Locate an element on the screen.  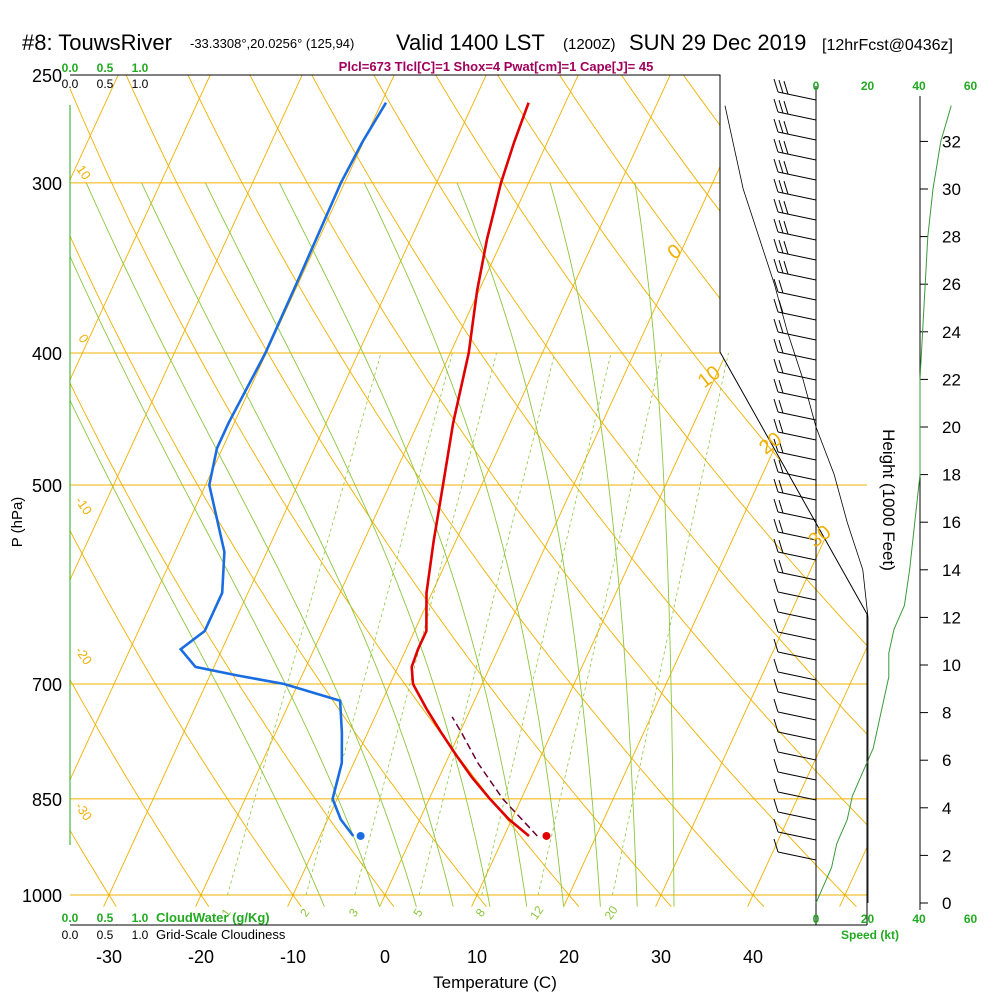
mixing-ratio-label: 2 is located at coordinates (304, 913).